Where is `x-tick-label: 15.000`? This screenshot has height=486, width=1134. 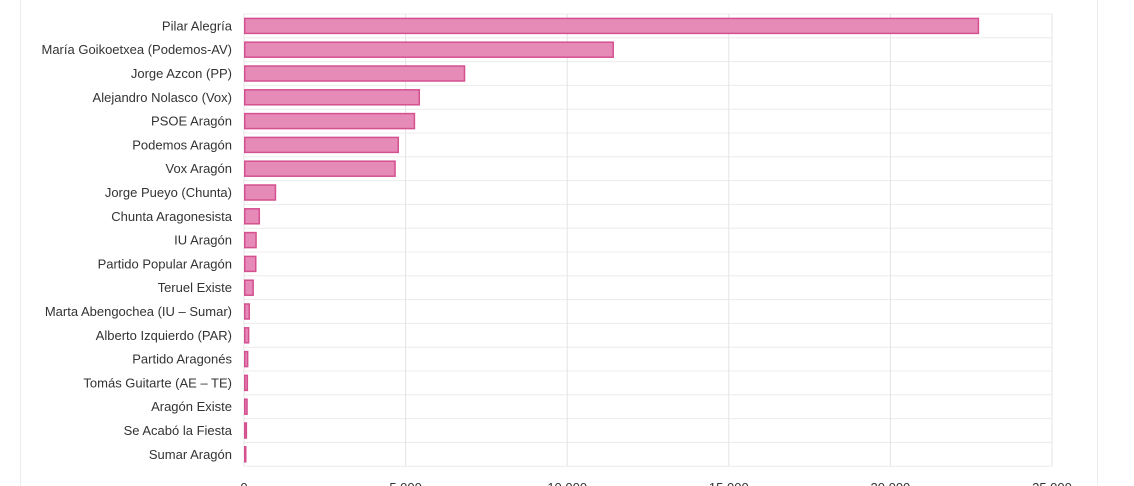
x-tick-label: 15.000 is located at coordinates (729, 483).